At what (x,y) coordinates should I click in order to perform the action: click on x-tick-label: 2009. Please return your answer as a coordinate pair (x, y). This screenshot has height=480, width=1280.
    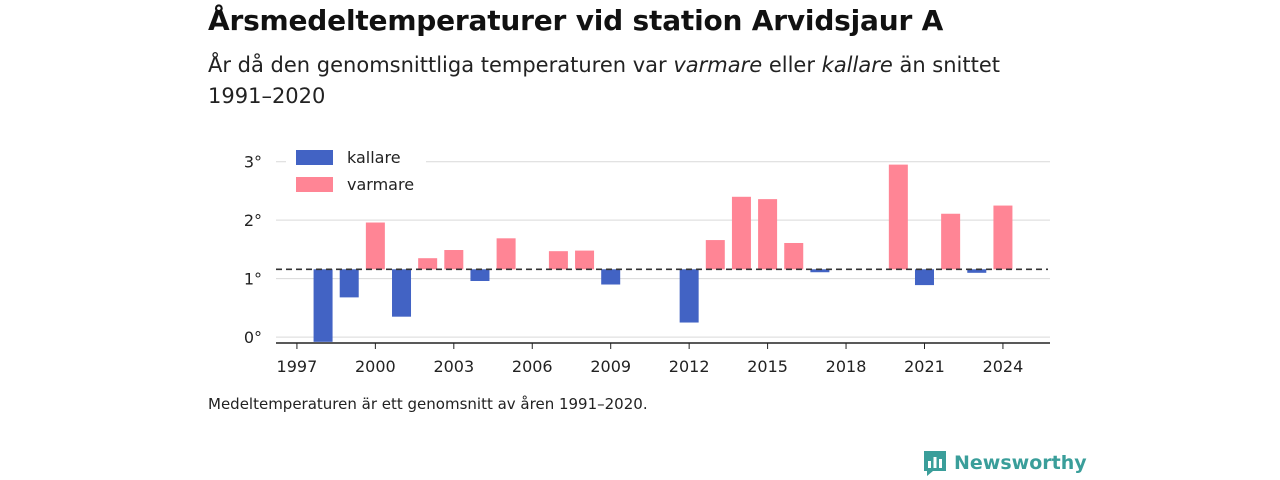
    Looking at the image, I should click on (610, 366).